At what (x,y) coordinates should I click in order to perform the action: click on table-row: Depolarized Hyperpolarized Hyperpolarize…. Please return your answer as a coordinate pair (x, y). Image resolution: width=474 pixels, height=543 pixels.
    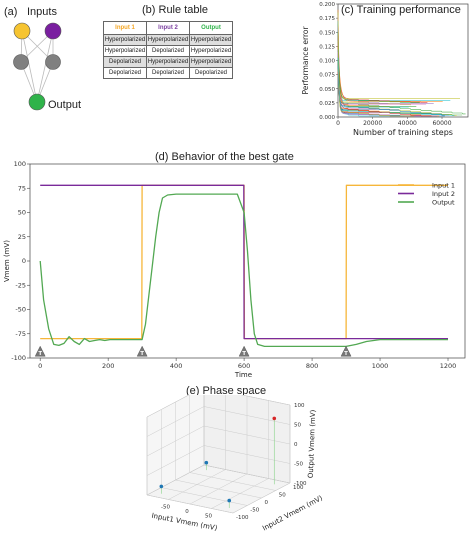
    Looking at the image, I should click on (168, 62).